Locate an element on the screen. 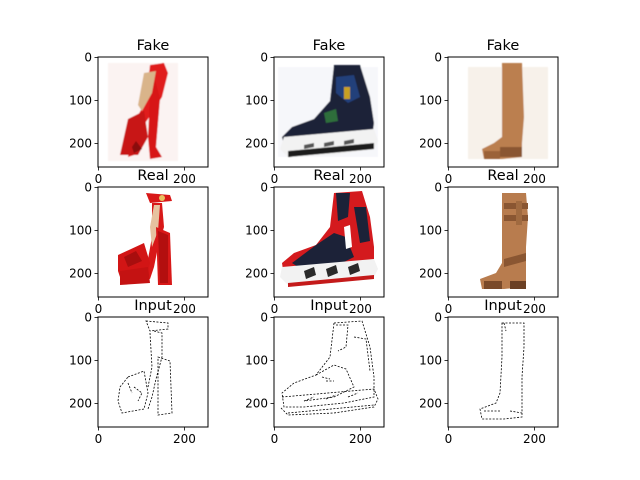 The height and width of the screenshot is (480, 640). image-real-heel is located at coordinates (145, 239).